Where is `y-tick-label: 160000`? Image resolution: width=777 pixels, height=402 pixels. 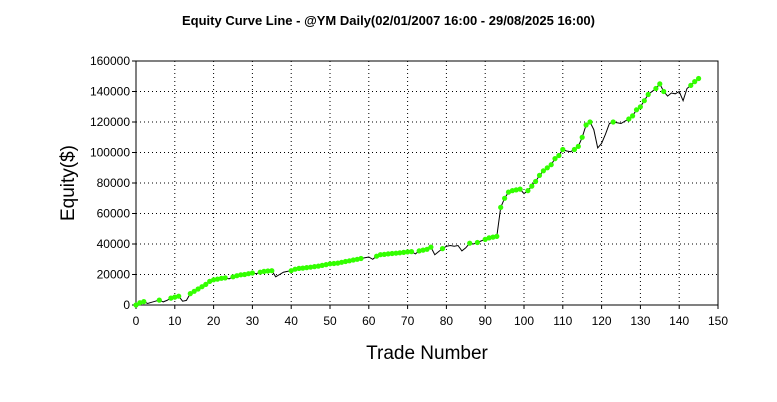 y-tick-label: 160000 is located at coordinates (110, 61).